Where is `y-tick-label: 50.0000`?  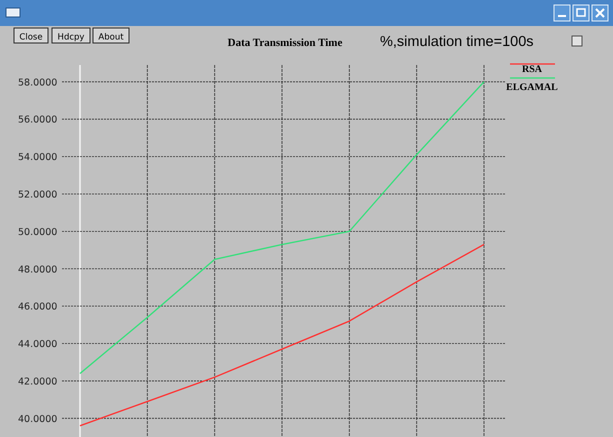 y-tick-label: 50.0000 is located at coordinates (38, 232).